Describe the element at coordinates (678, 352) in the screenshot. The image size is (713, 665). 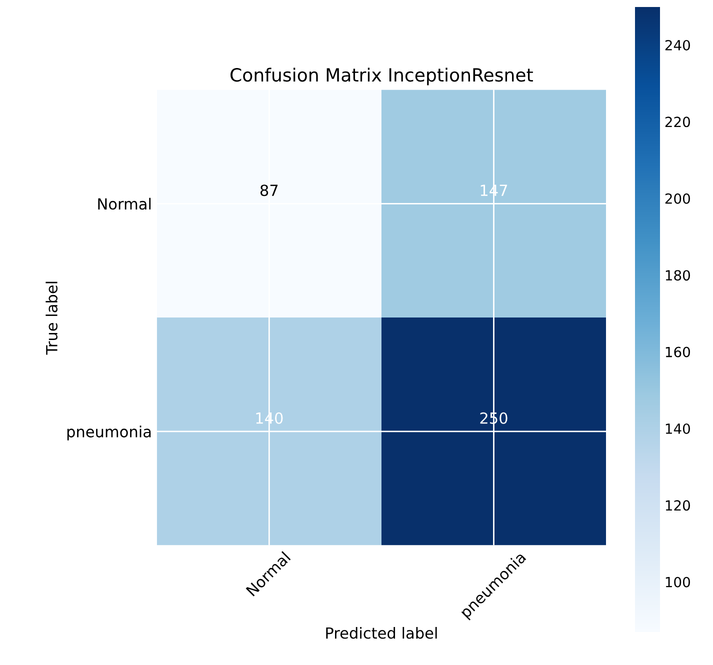
I see `color-bar-label: 160` at that location.